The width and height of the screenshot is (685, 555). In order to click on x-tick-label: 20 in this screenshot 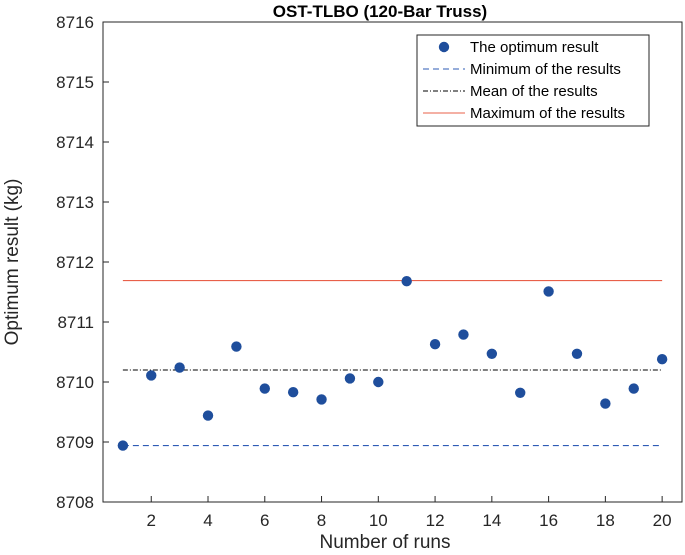, I will do `click(662, 520)`.